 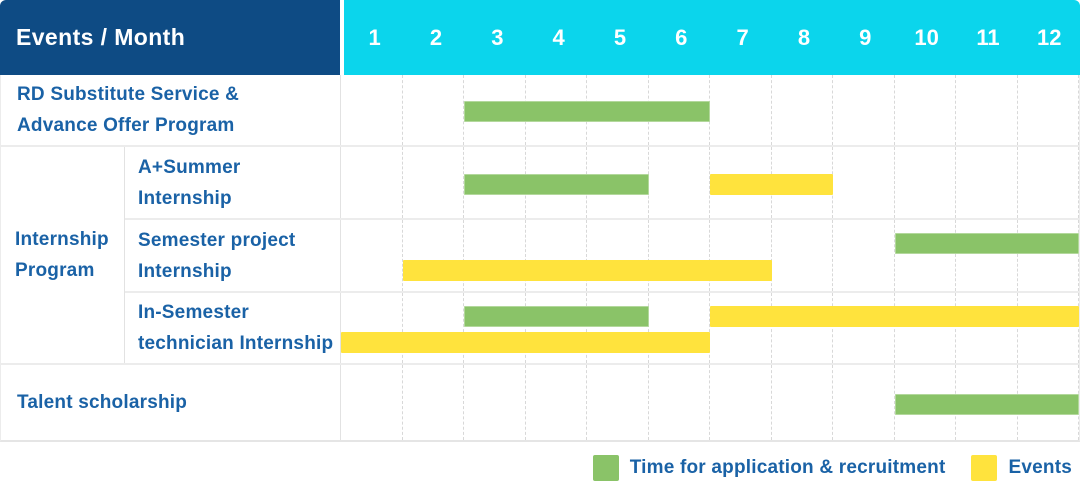 I want to click on legend-item-recruitment: Time for application & recruitment, so click(x=769, y=468).